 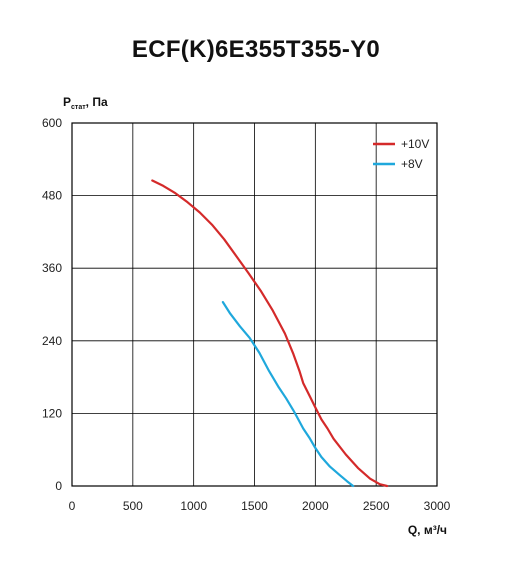 I want to click on x-tick-label: 2500, so click(x=376, y=506).